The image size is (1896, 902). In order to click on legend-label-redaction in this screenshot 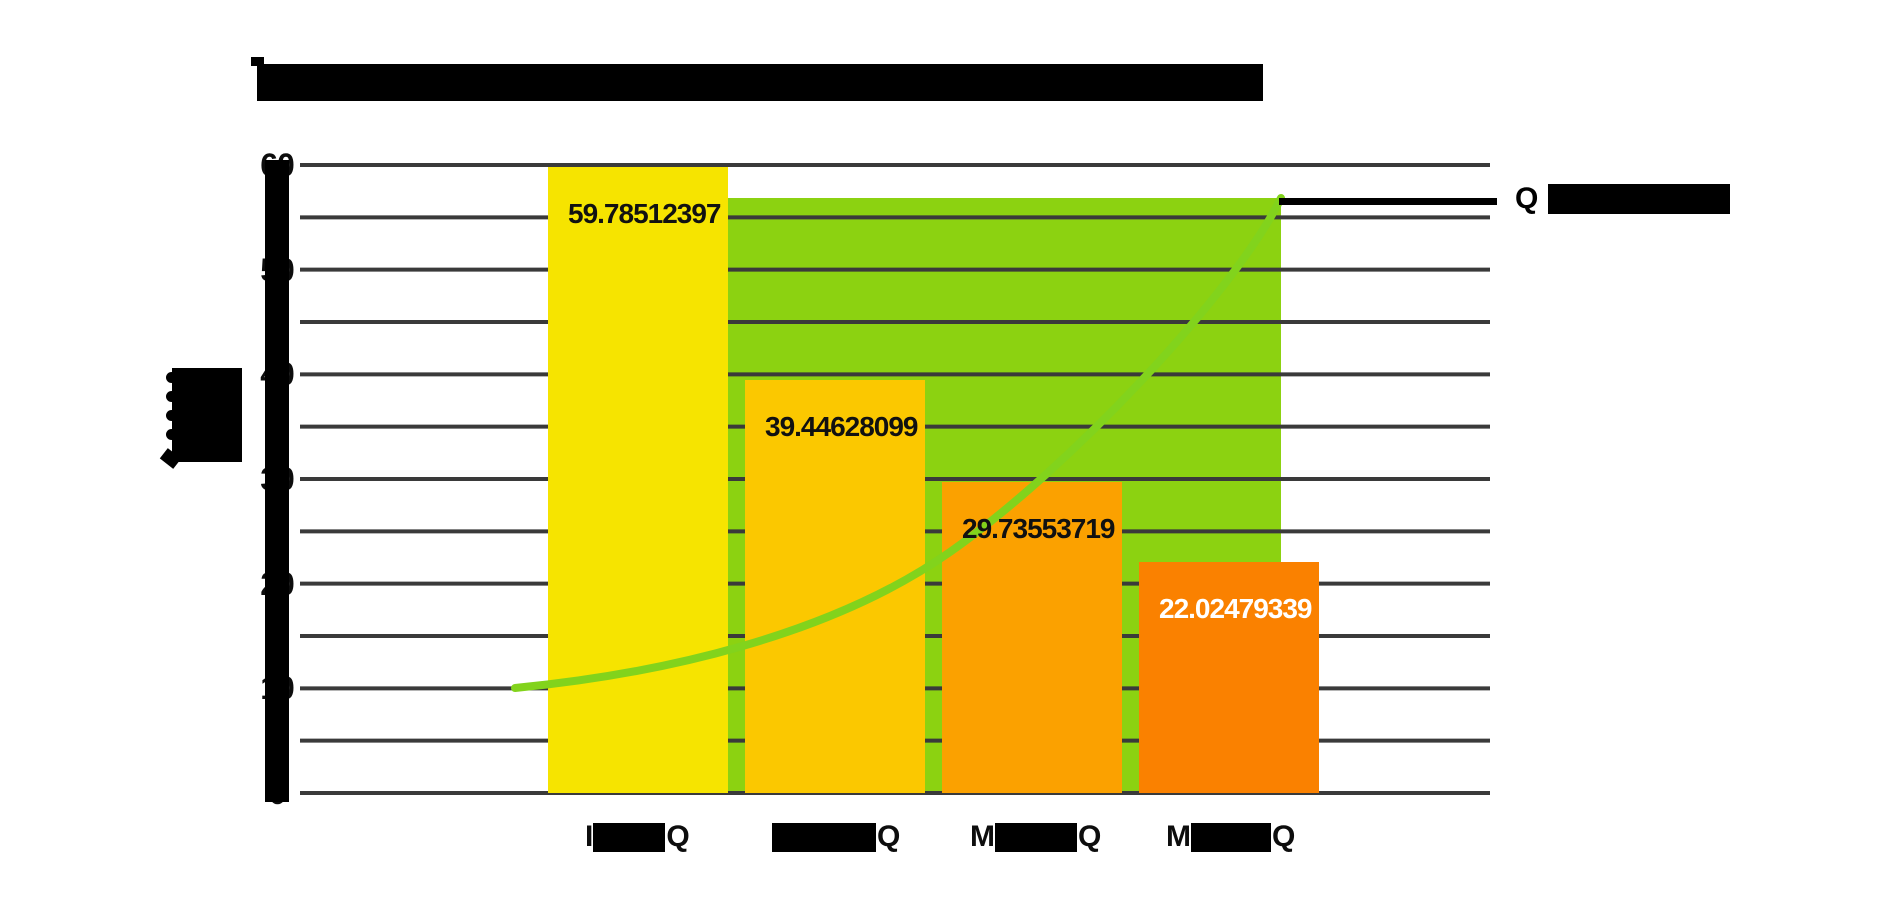, I will do `click(1639, 199)`.